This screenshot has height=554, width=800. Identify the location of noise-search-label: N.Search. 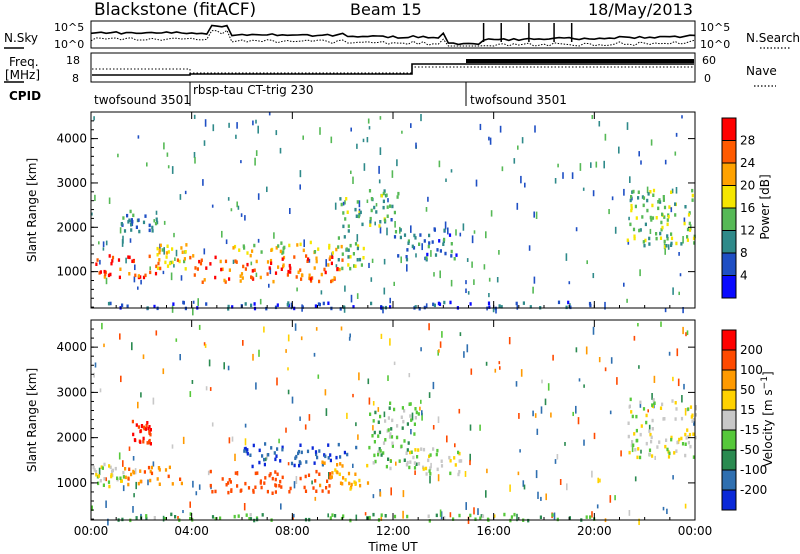
(773, 38).